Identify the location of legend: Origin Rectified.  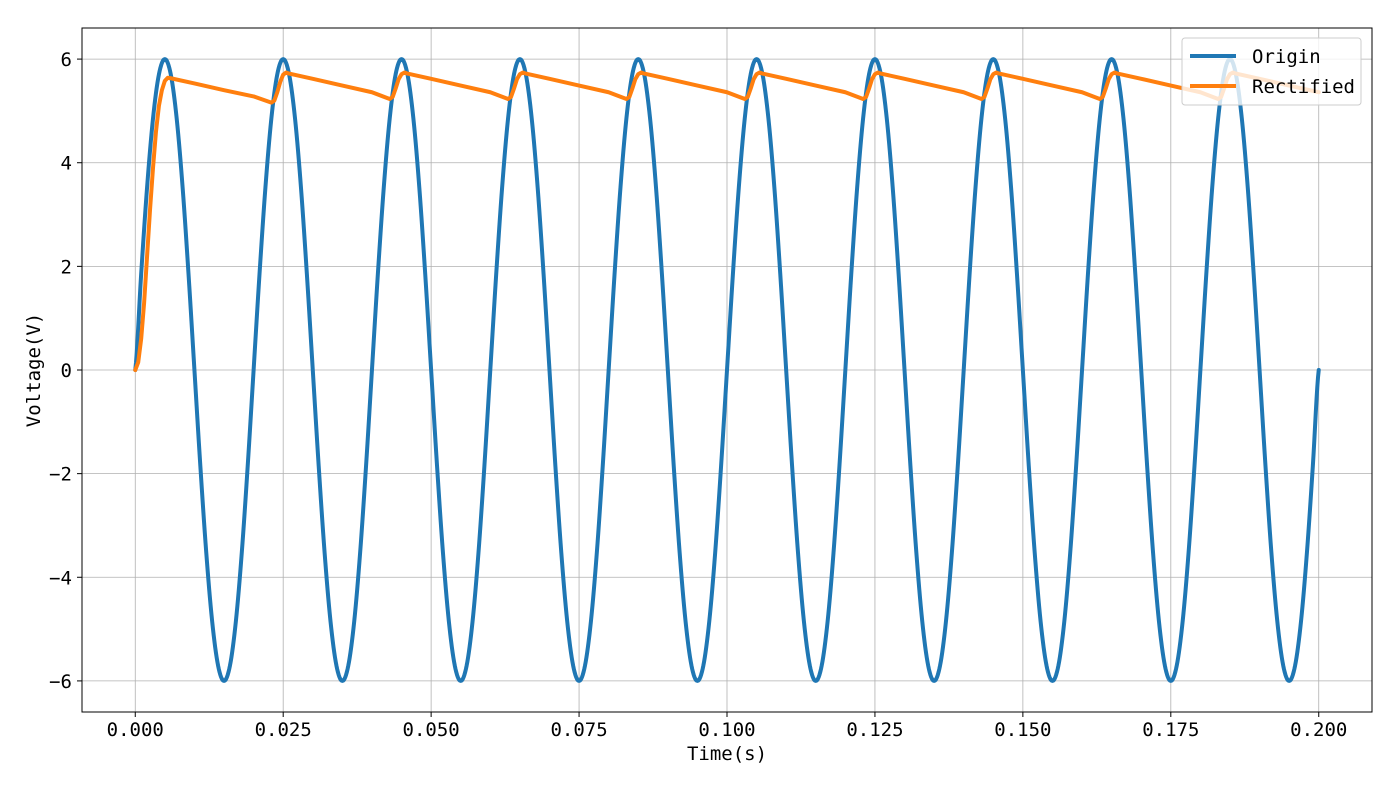
(1271, 71).